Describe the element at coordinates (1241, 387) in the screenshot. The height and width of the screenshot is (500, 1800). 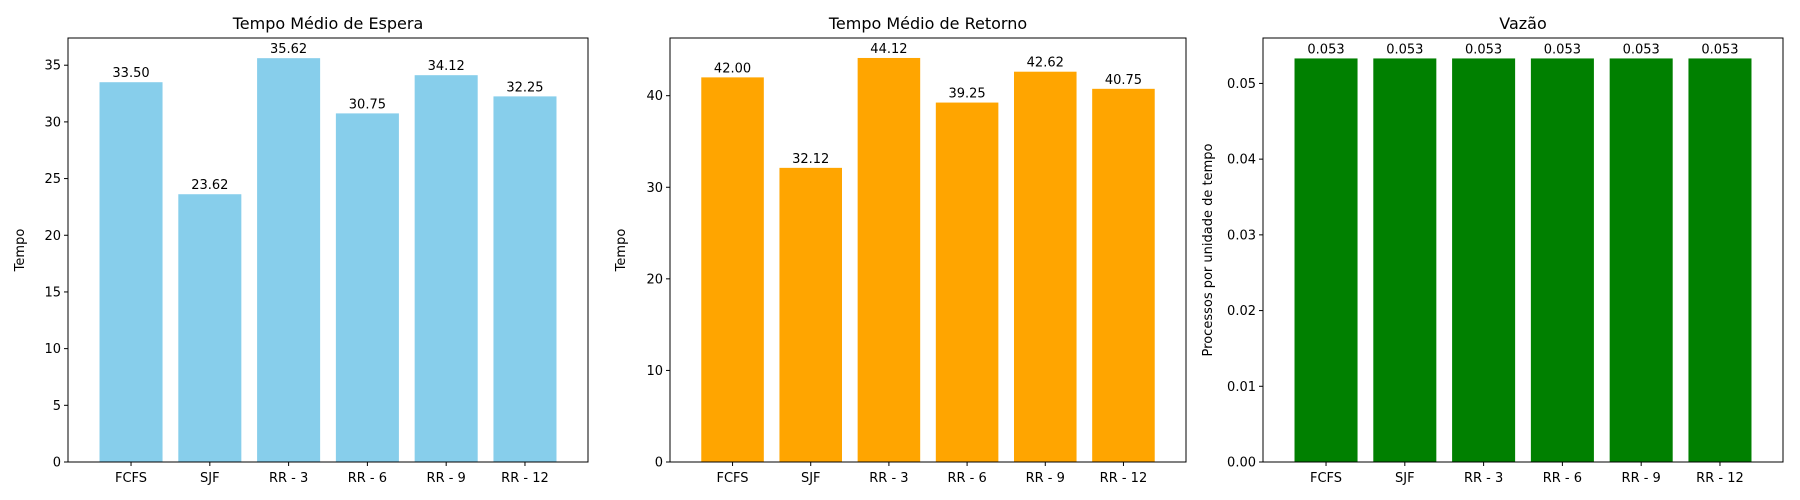
I see `y-tick-label: 0.01` at that location.